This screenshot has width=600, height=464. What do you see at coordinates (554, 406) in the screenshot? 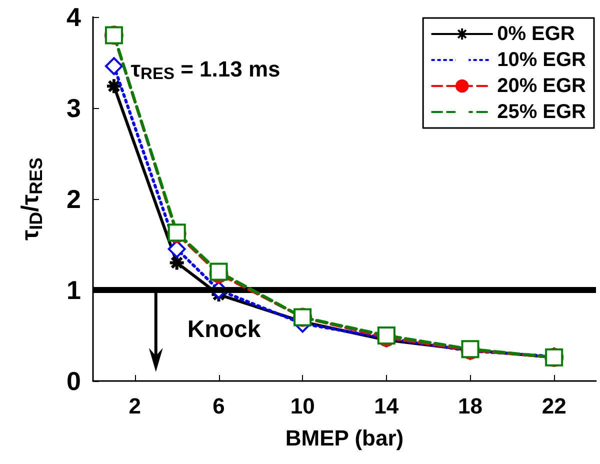
I see `x-tick-label: 22` at bounding box center [554, 406].